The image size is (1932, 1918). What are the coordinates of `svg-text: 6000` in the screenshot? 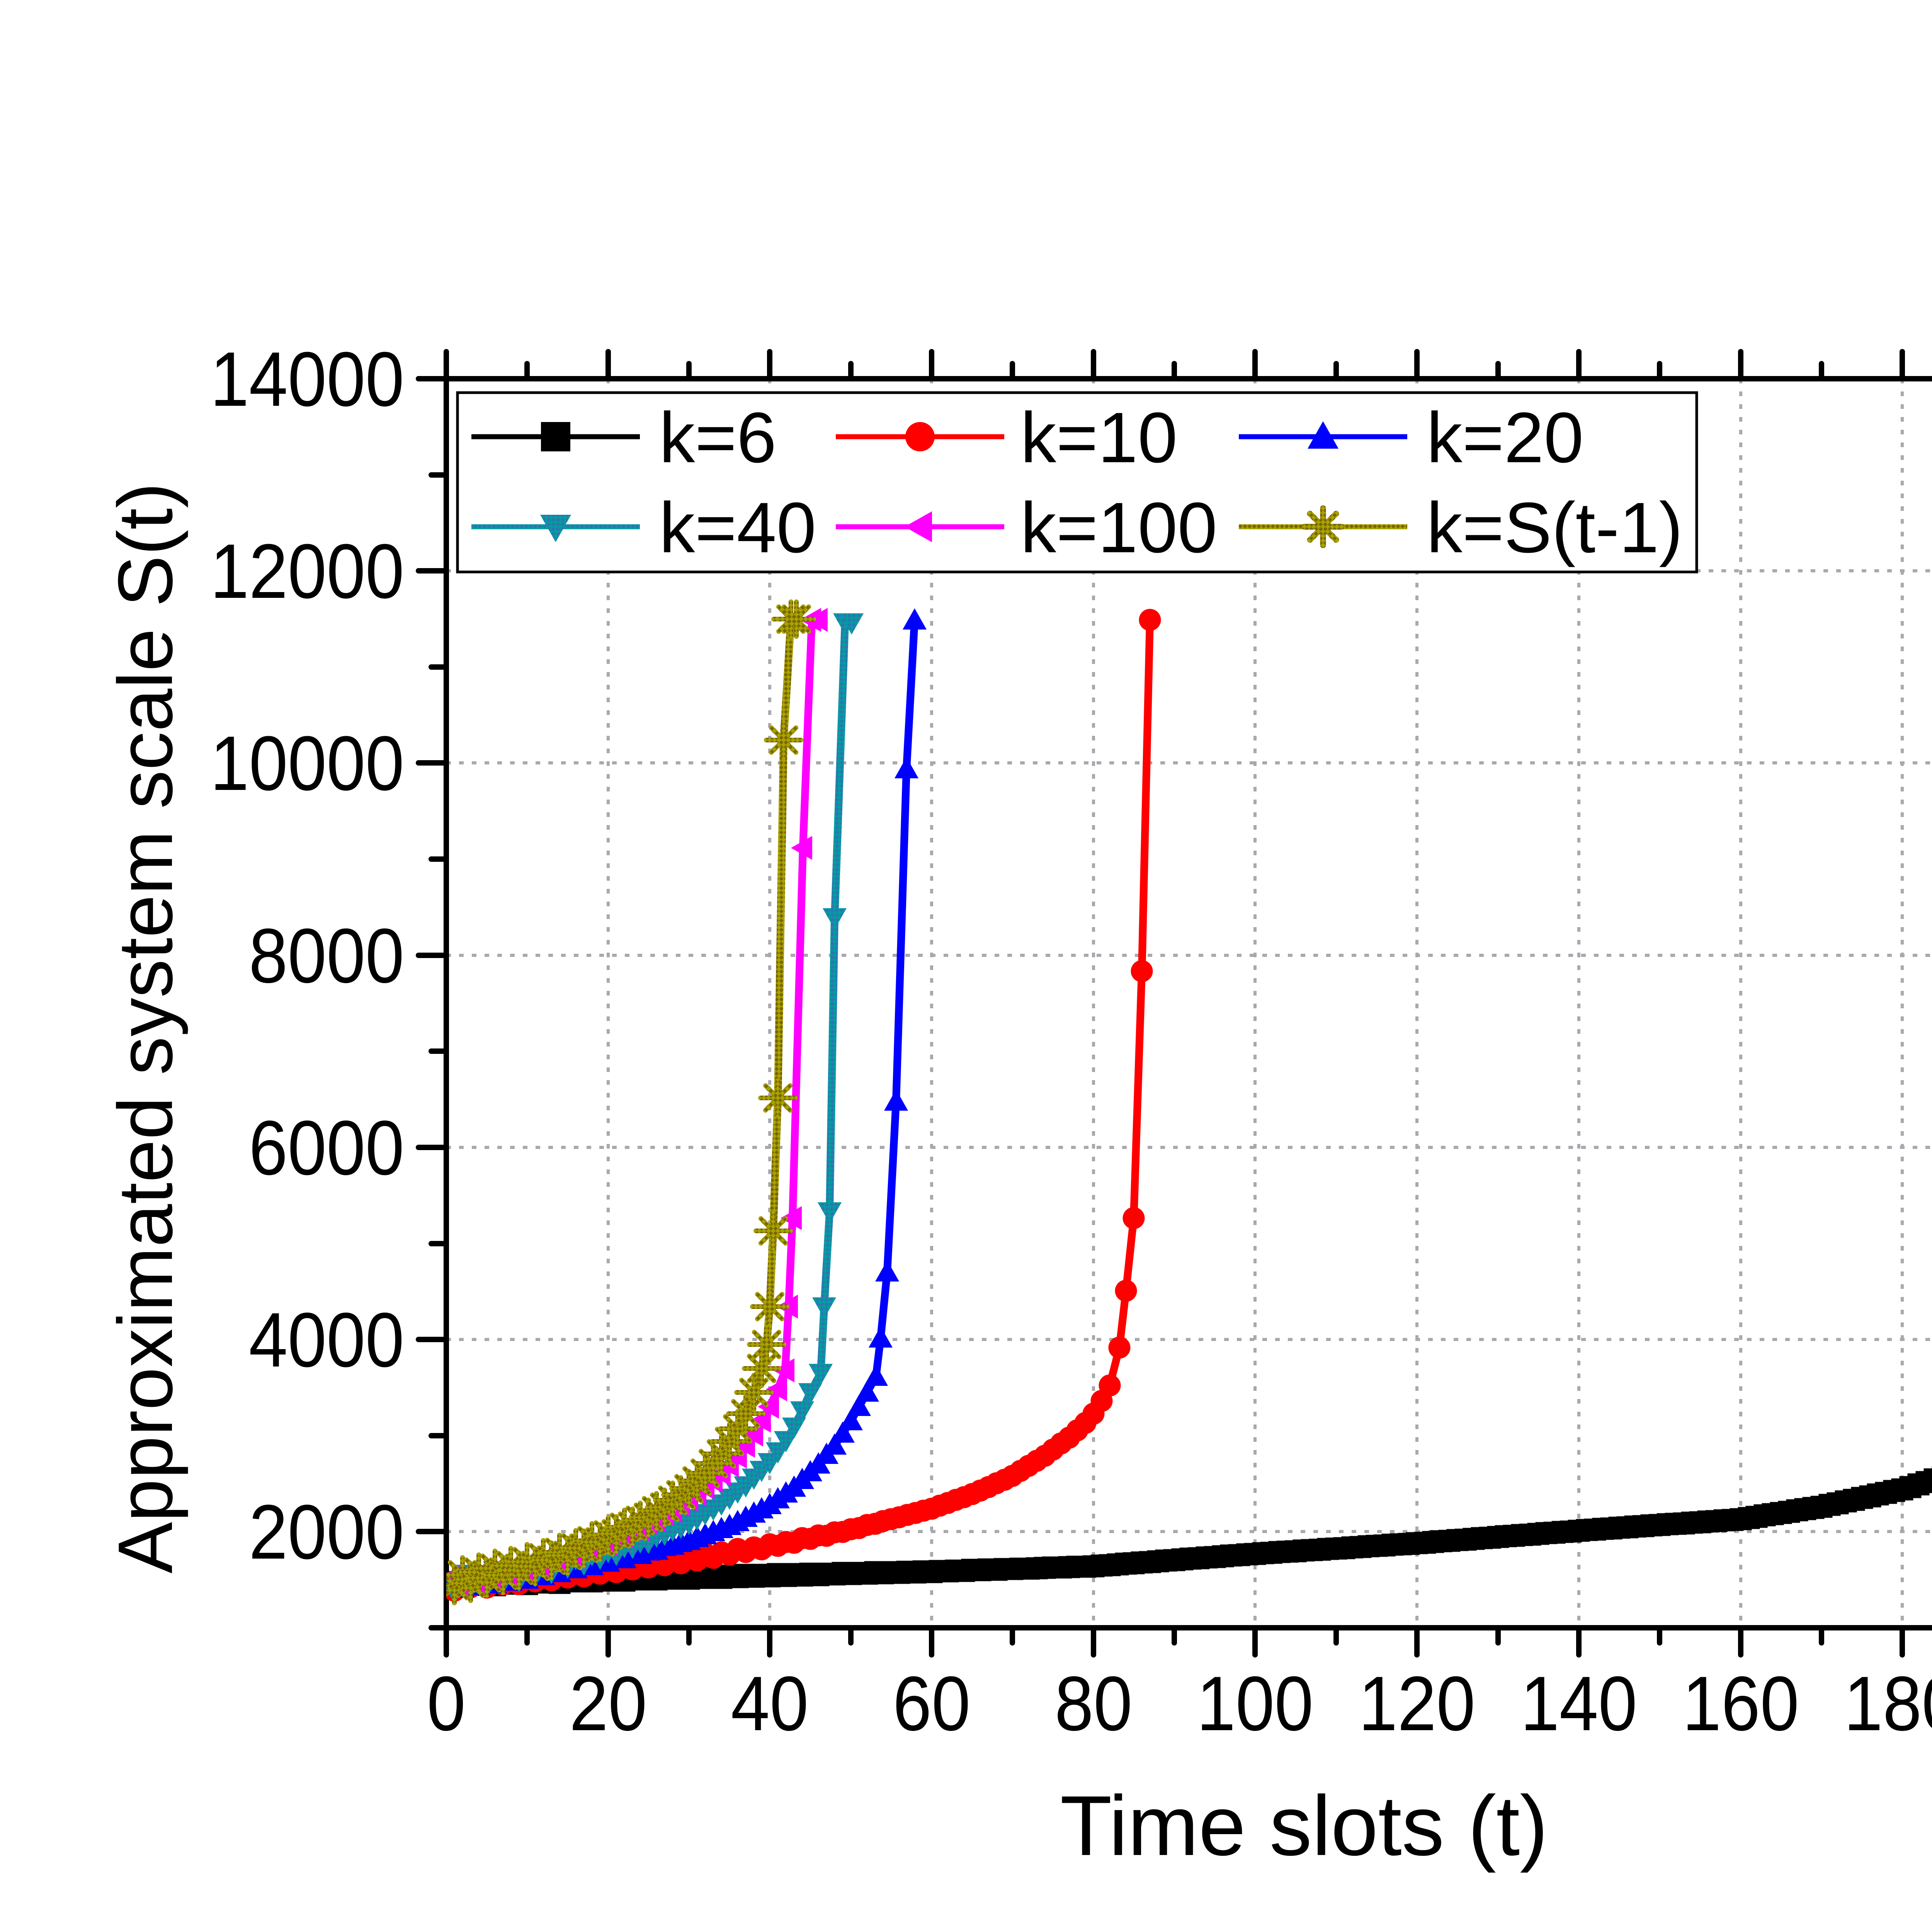 It's located at (326, 1148).